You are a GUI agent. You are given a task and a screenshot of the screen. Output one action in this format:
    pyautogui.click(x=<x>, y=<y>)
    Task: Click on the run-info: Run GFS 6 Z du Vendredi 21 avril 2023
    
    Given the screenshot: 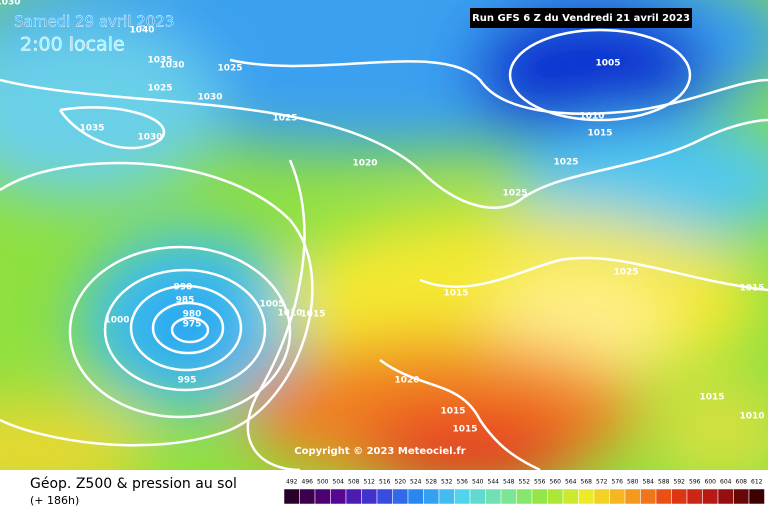 What is the action you would take?
    pyautogui.click(x=581, y=18)
    